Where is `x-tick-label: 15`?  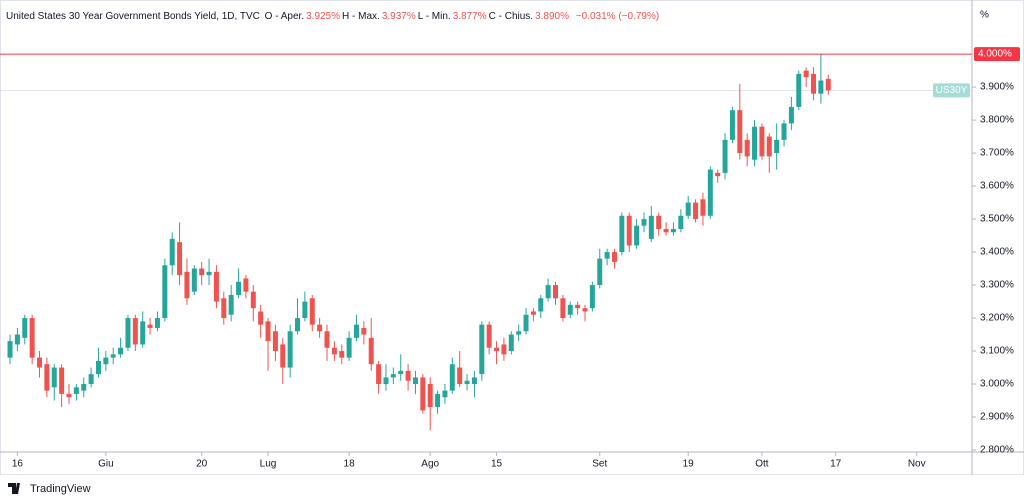
x-tick-label: 15 is located at coordinates (497, 464).